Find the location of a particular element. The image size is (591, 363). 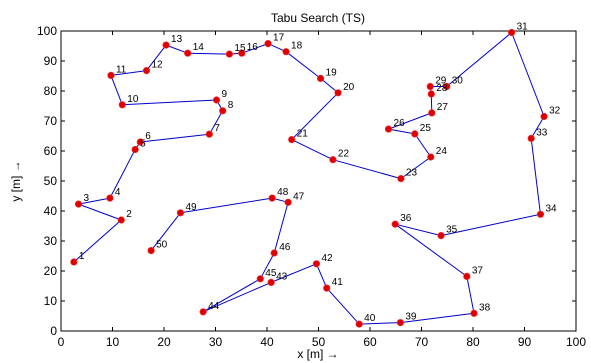

city-label: 14 is located at coordinates (199, 47).